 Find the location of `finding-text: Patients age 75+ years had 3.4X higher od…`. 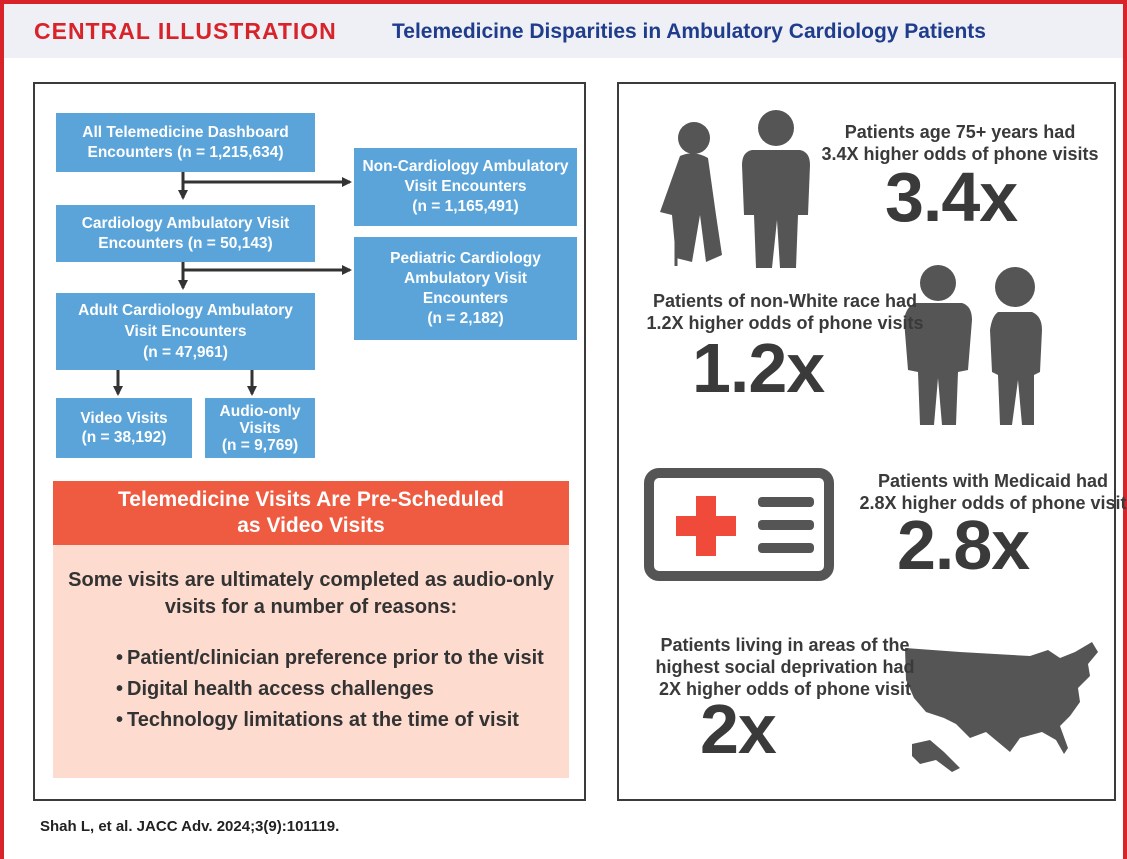

finding-text: Patients age 75+ years had 3.4X higher od… is located at coordinates (943, 143).